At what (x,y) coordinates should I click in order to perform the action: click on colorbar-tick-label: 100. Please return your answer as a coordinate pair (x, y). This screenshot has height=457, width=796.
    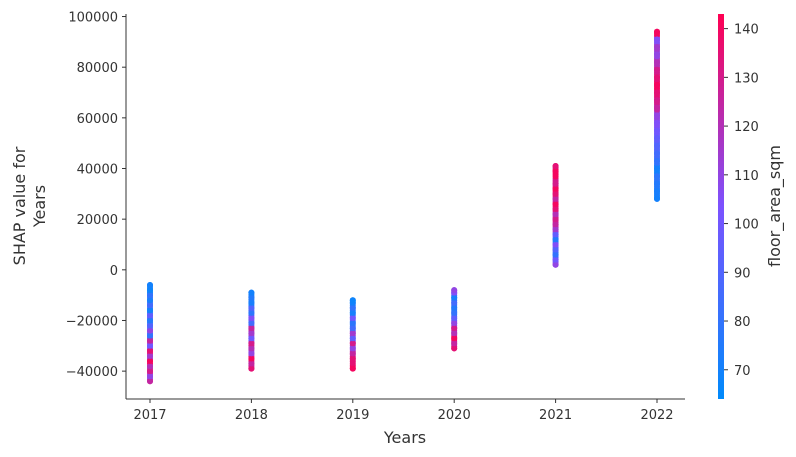
    Looking at the image, I should click on (746, 225).